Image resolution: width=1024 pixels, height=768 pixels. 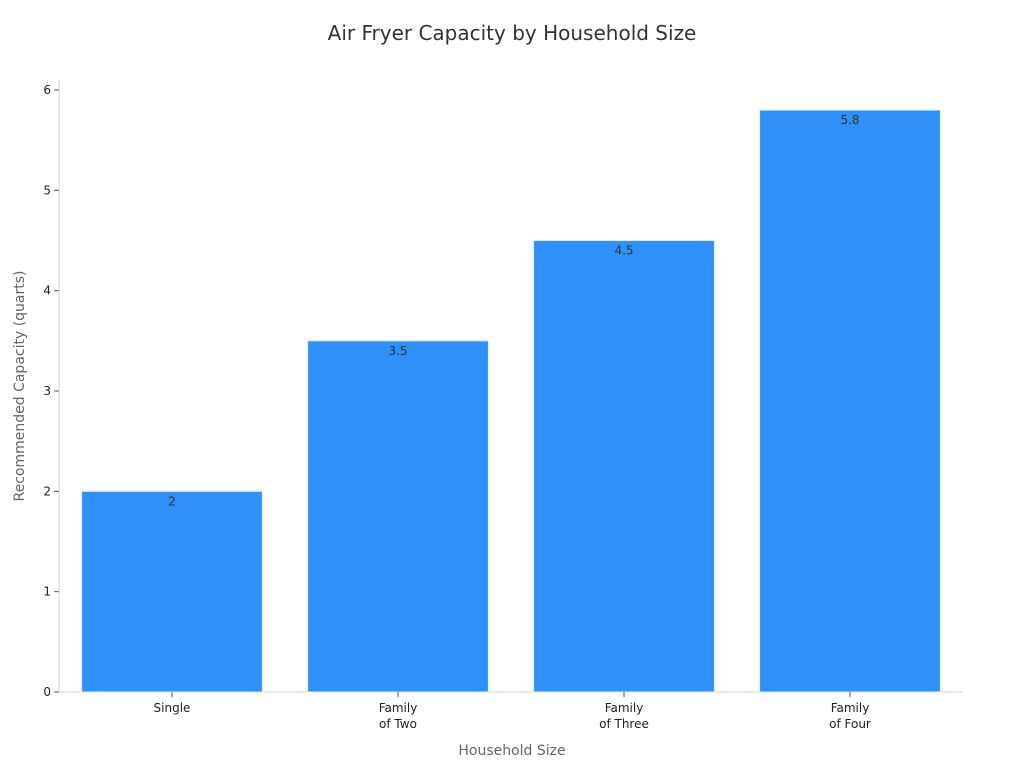 What do you see at coordinates (47, 391) in the screenshot?
I see `y-tick-label: 3` at bounding box center [47, 391].